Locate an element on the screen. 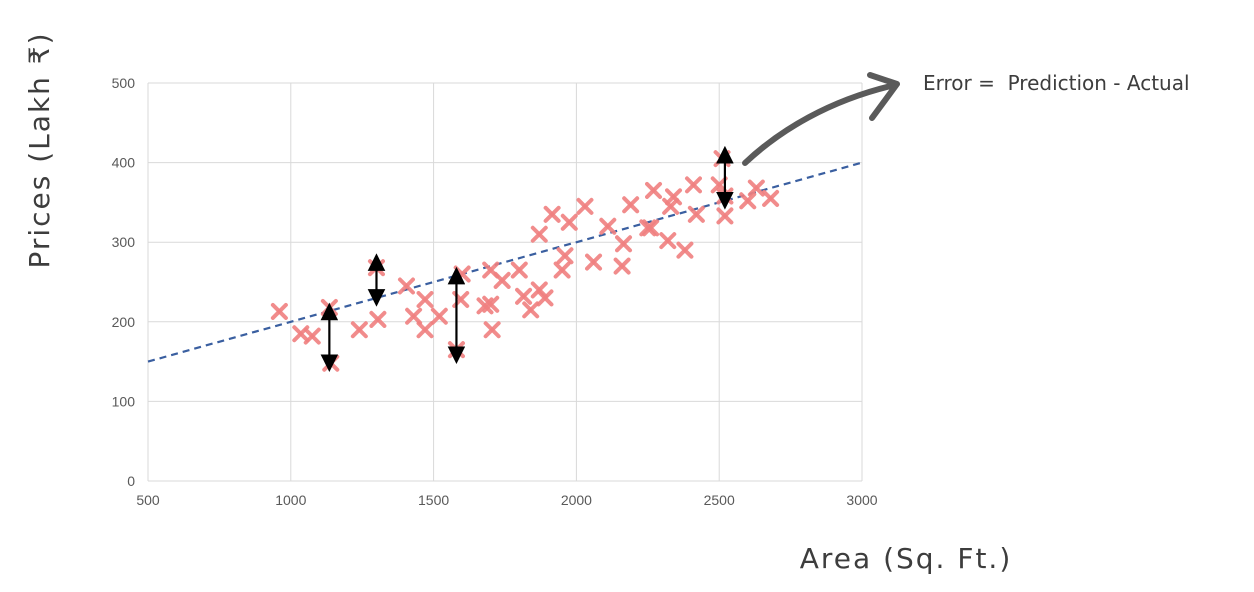 The height and width of the screenshot is (592, 1254). x-tick-label: 500 is located at coordinates (148, 500).